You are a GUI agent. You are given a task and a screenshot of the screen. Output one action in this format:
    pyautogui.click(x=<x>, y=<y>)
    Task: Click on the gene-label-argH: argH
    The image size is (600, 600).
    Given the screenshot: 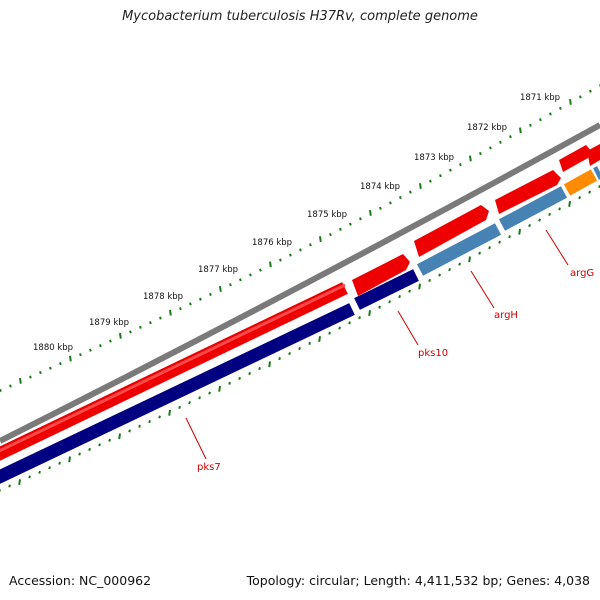 What is the action you would take?
    pyautogui.click(x=506, y=315)
    